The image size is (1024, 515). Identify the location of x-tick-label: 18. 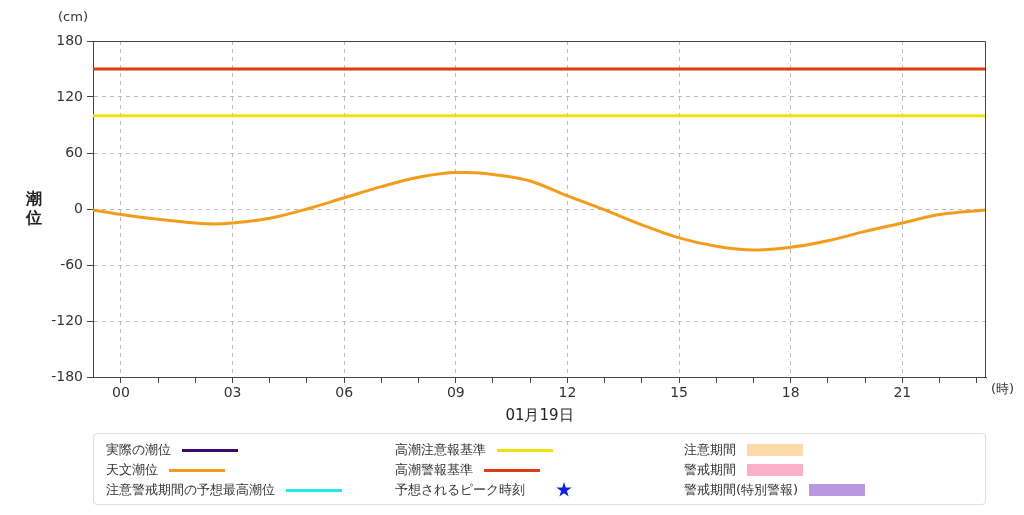
(790, 392).